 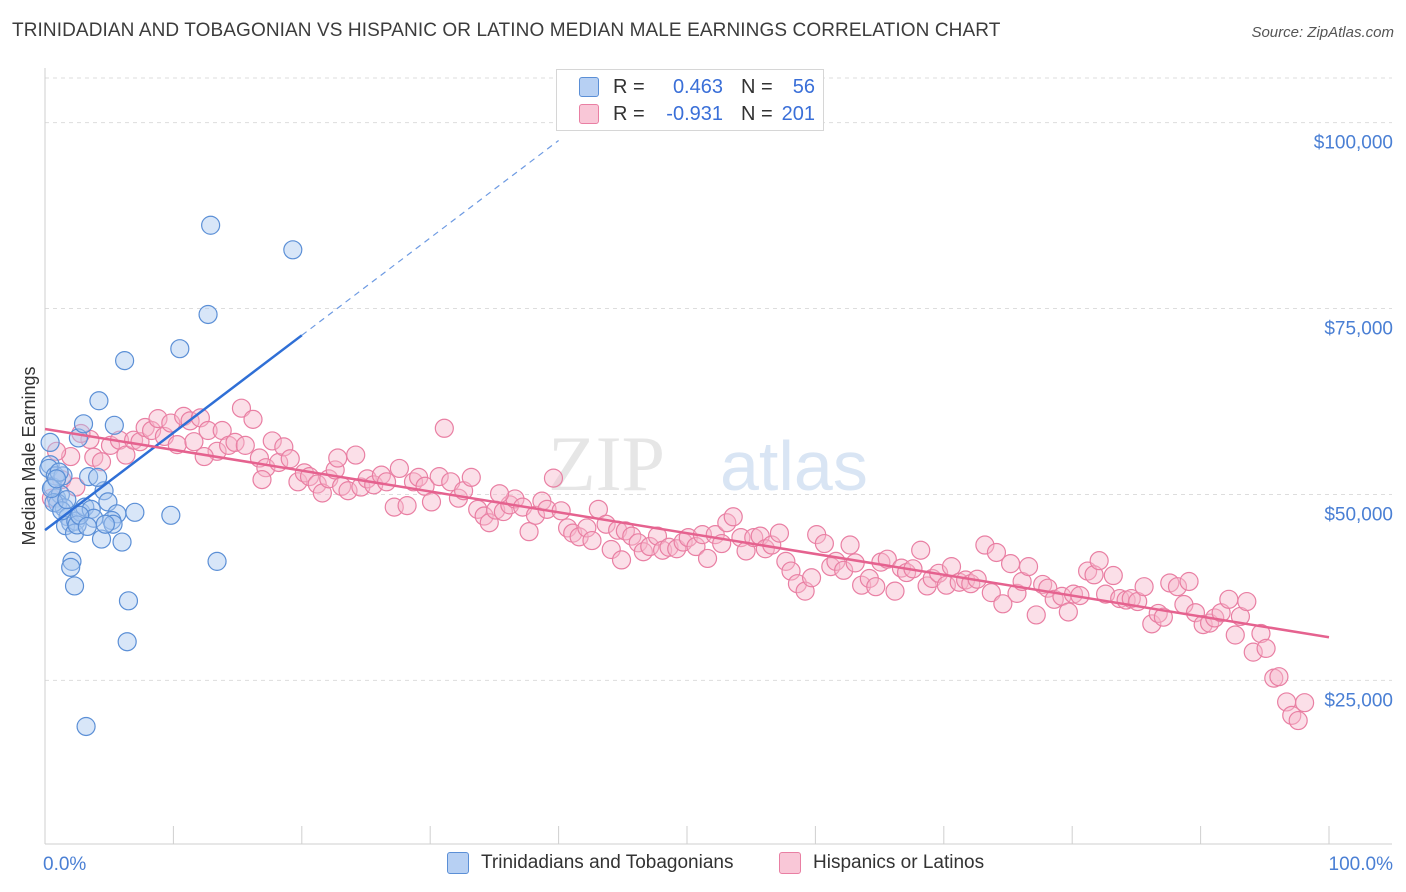 I want to click on y-tick-label: $25,000, so click(x=1358, y=700).